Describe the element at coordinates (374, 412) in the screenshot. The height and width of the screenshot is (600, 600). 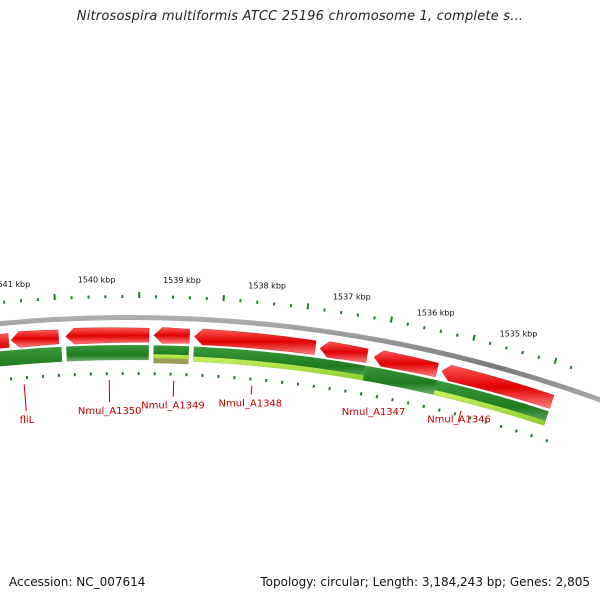
I see `gene-label: Nmul_A1347` at that location.